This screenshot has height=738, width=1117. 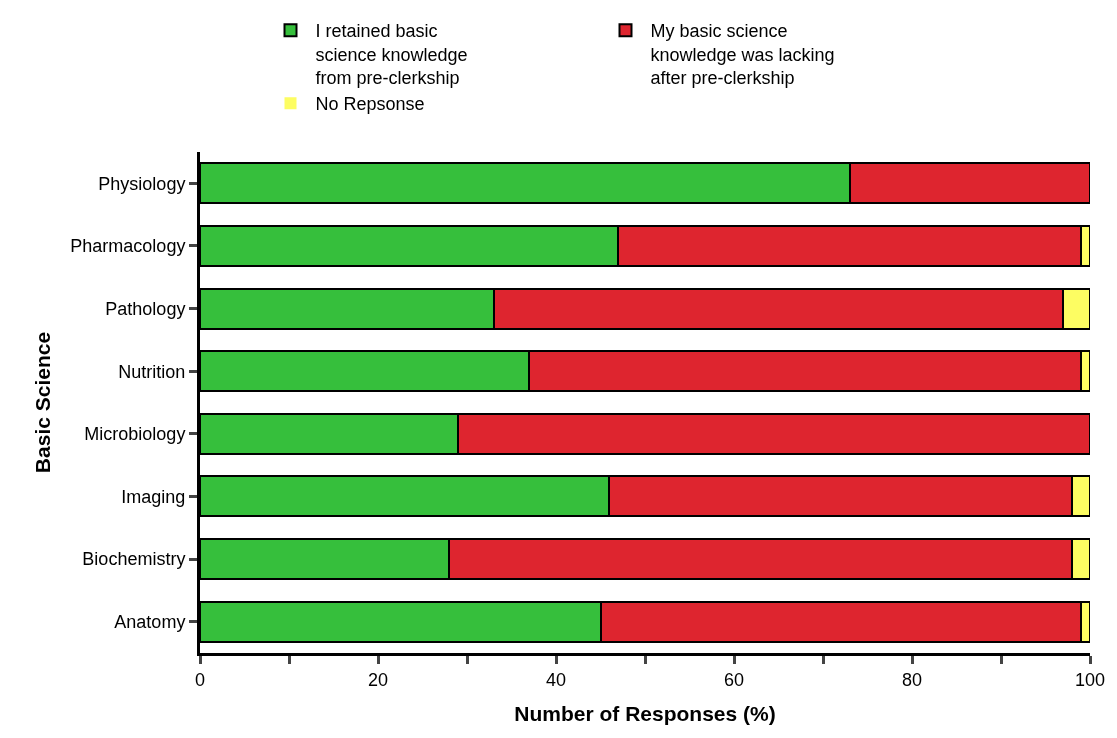 What do you see at coordinates (200, 679) in the screenshot?
I see `x-tick-label: 0` at bounding box center [200, 679].